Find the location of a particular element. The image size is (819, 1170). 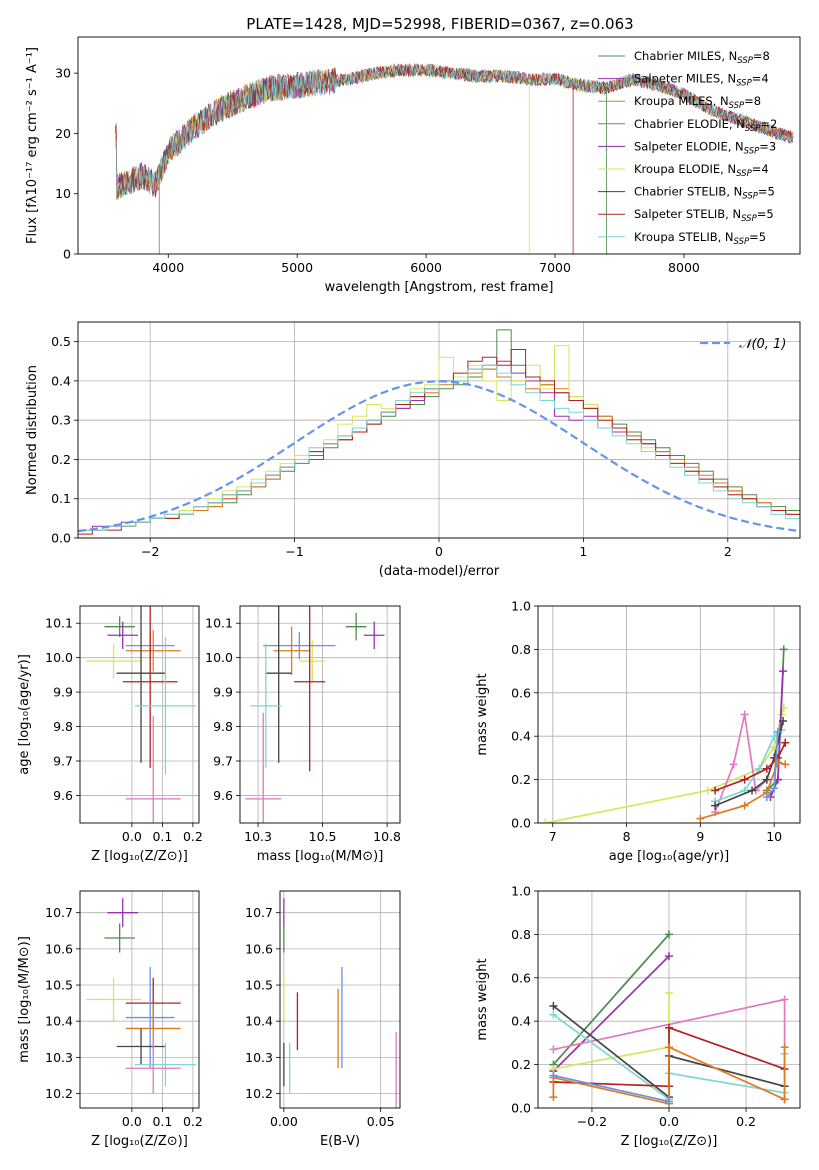

x-tick-label: 10 is located at coordinates (774, 836).